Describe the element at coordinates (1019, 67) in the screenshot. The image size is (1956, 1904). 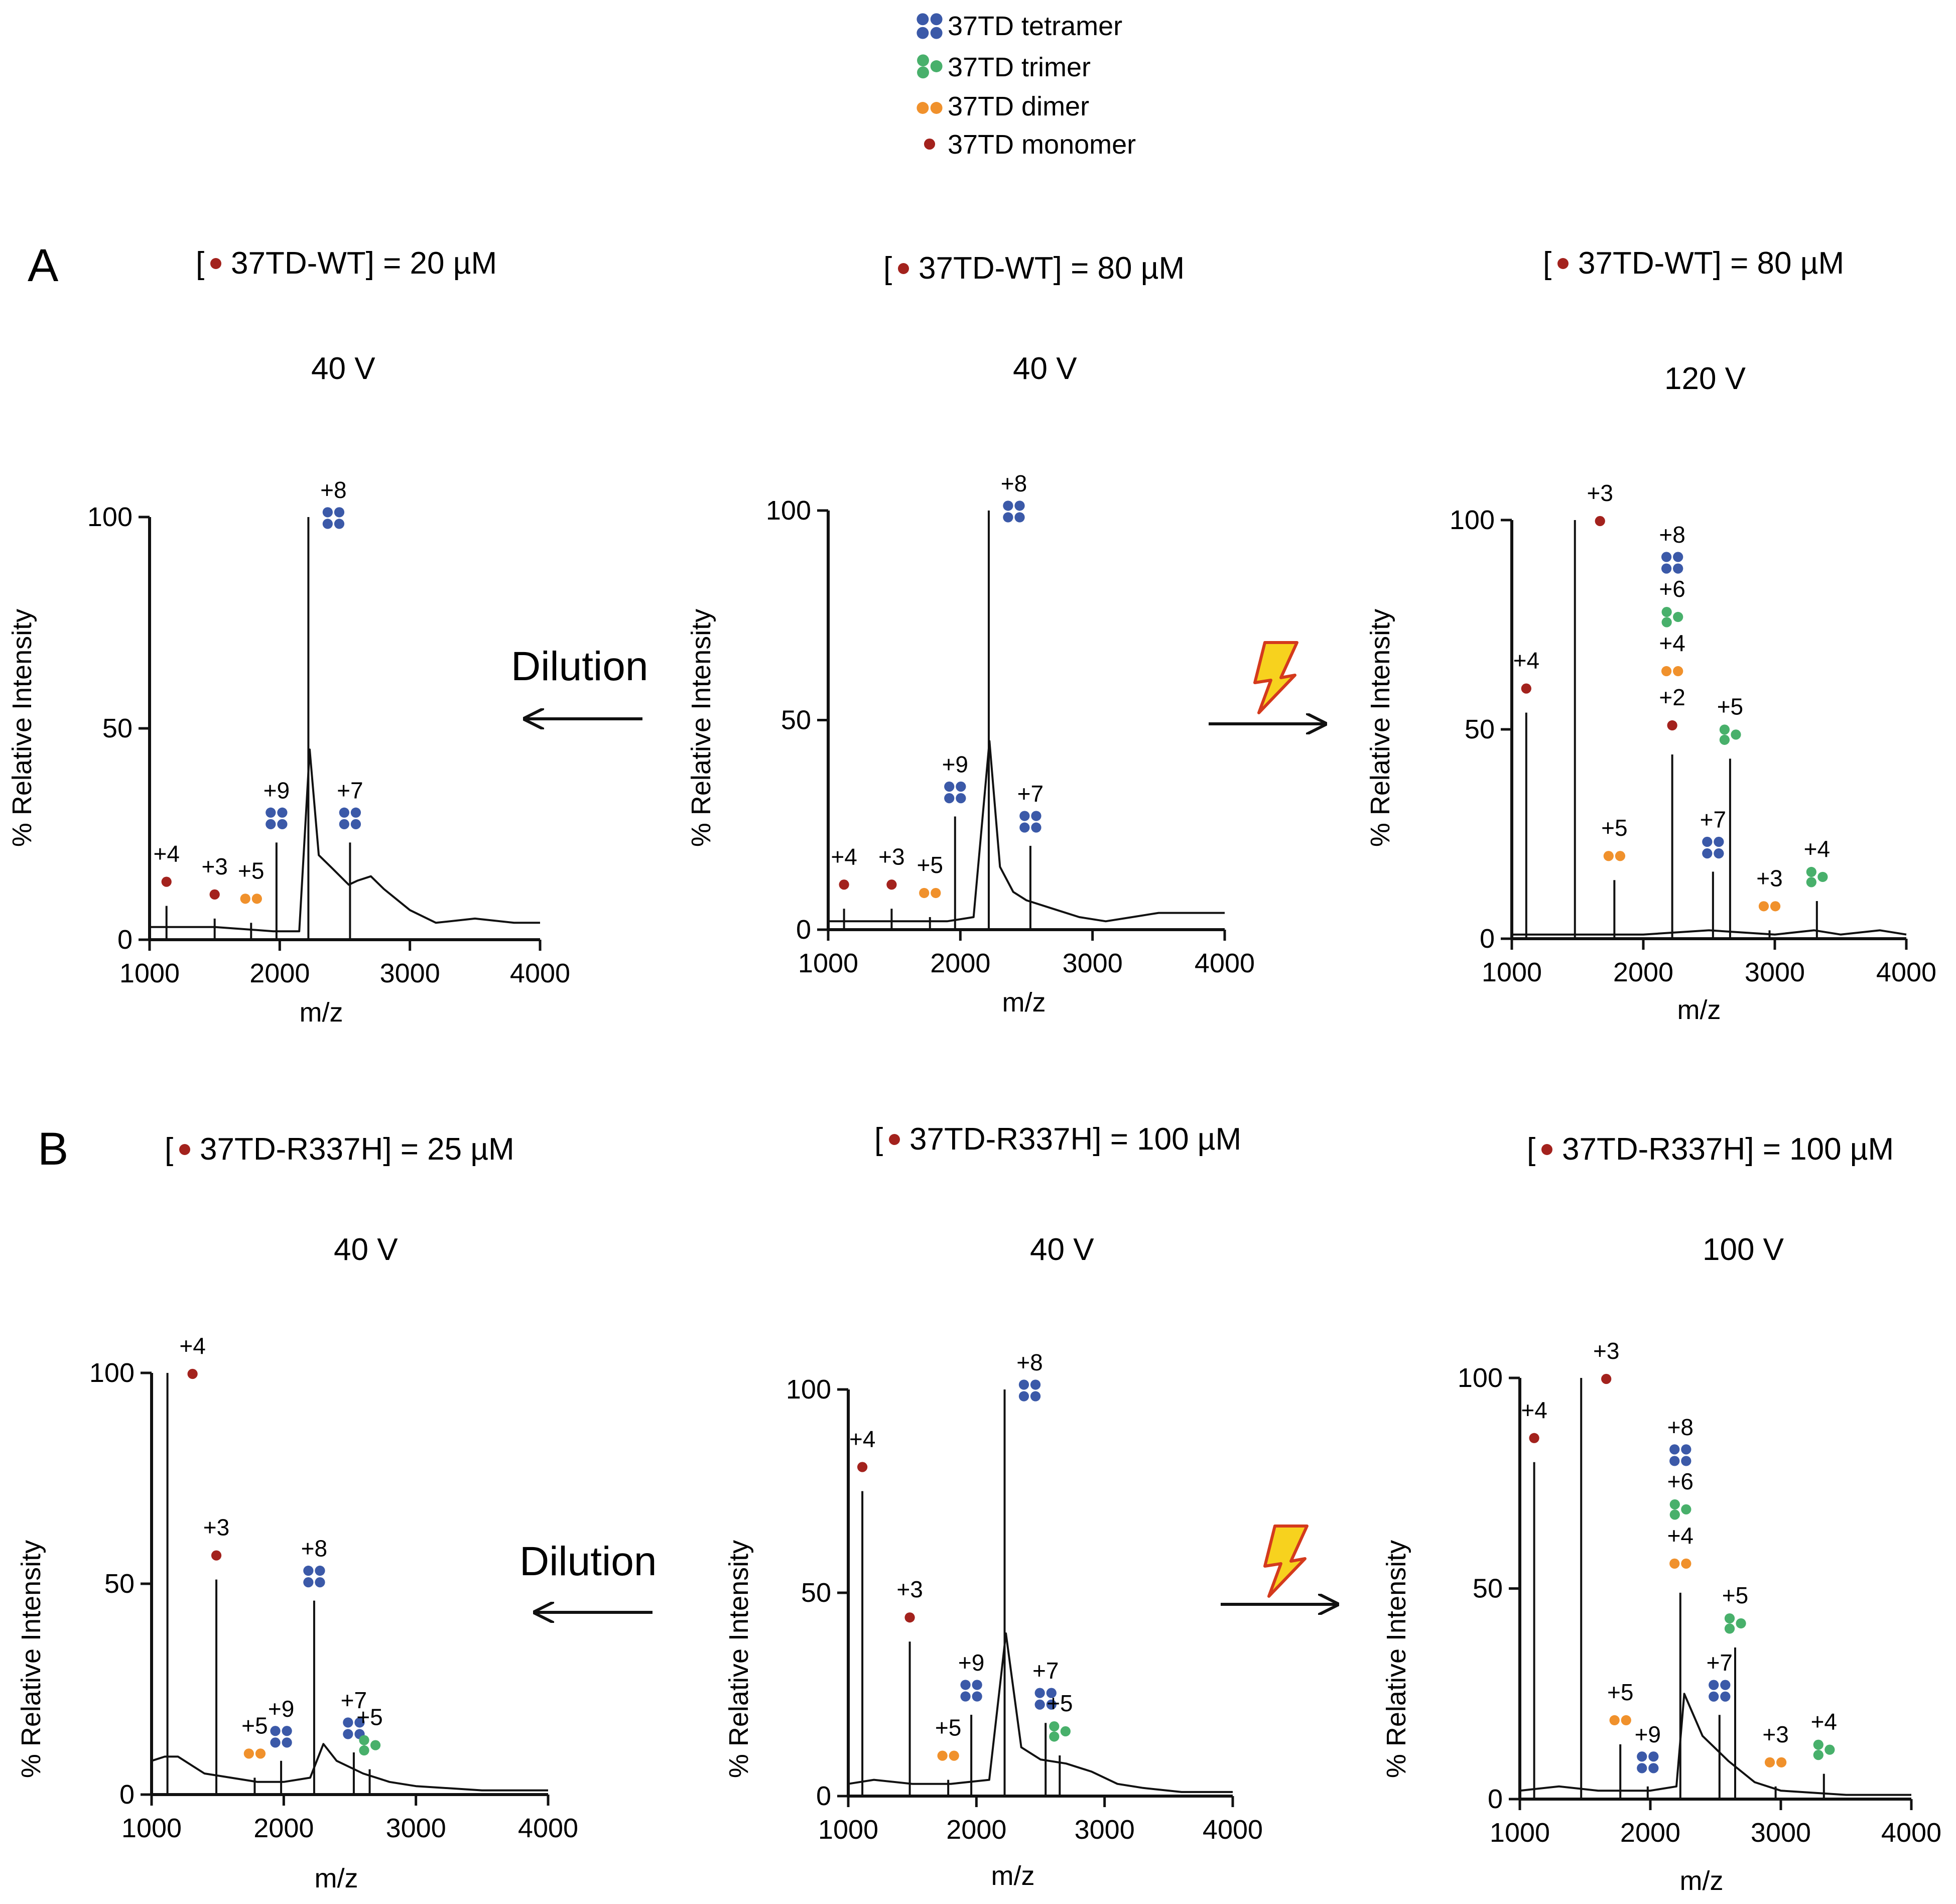
I see `legend-label-trimer: 37TD trimer` at that location.